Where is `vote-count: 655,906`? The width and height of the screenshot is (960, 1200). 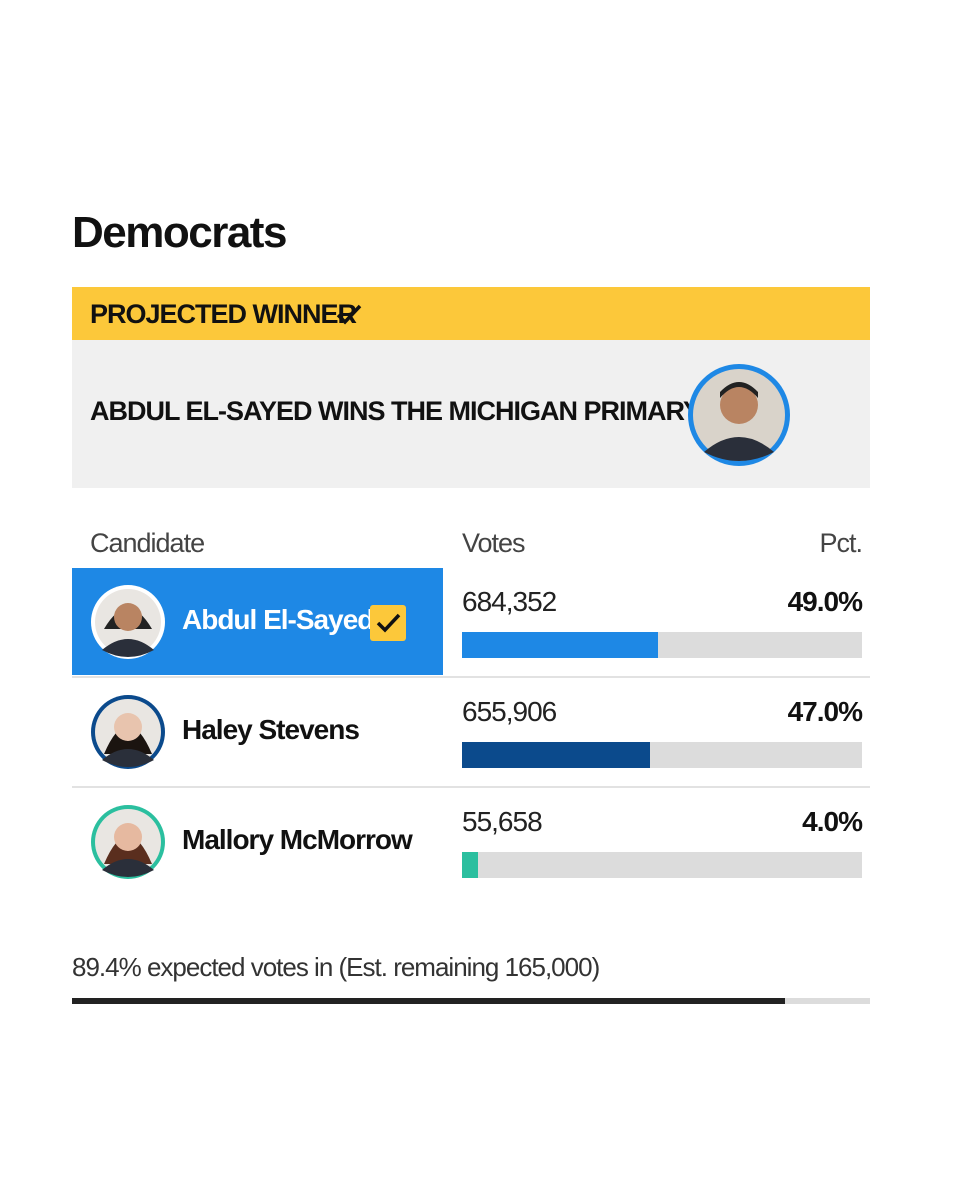 vote-count: 655,906 is located at coordinates (509, 711).